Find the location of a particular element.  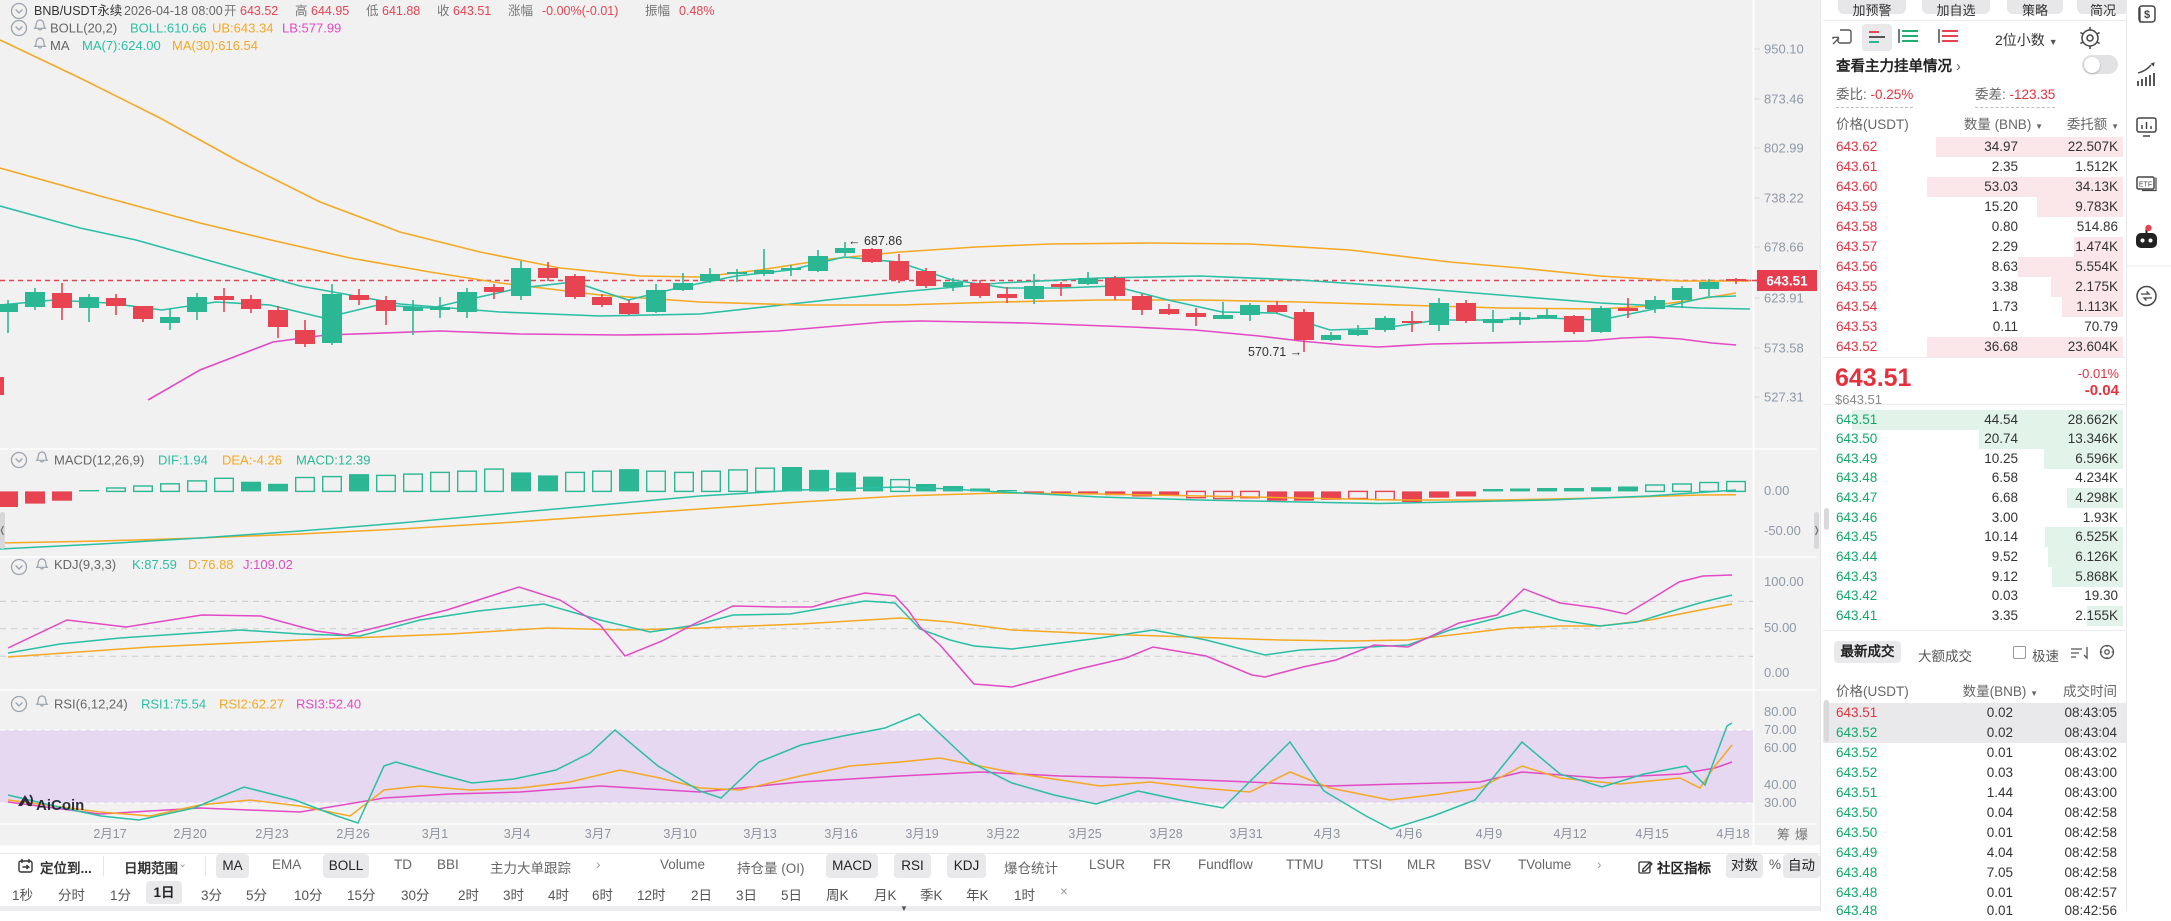

svg-text: 3月28 is located at coordinates (1165, 834).